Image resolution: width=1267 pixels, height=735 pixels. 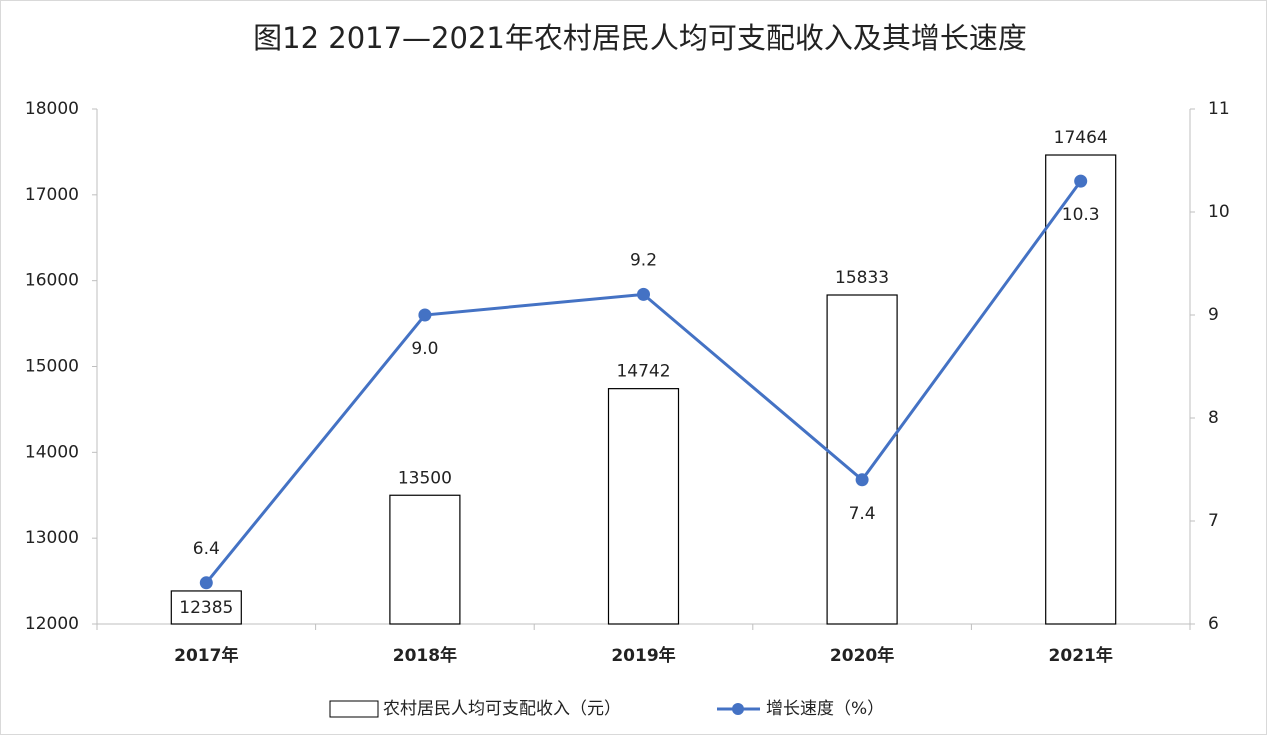 What do you see at coordinates (1213, 624) in the screenshot?
I see `y2-tick-label: 6` at bounding box center [1213, 624].